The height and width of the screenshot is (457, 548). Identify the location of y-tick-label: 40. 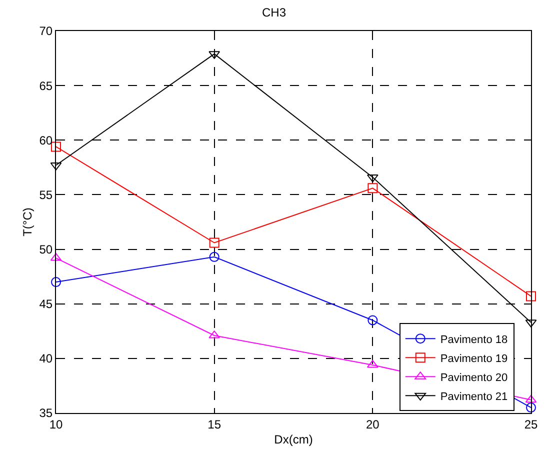
(46, 359).